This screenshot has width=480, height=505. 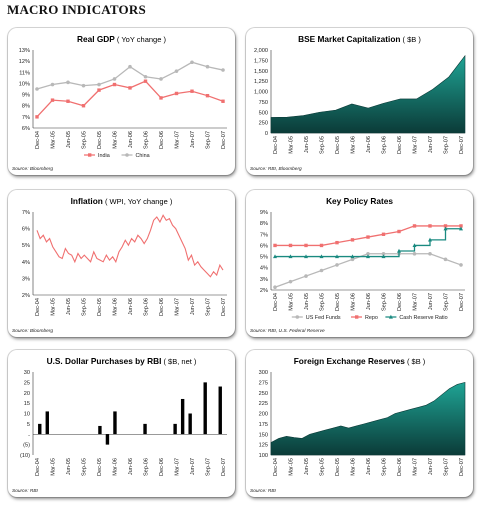 I want to click on y-tick-label: 750, so click(x=263, y=103).